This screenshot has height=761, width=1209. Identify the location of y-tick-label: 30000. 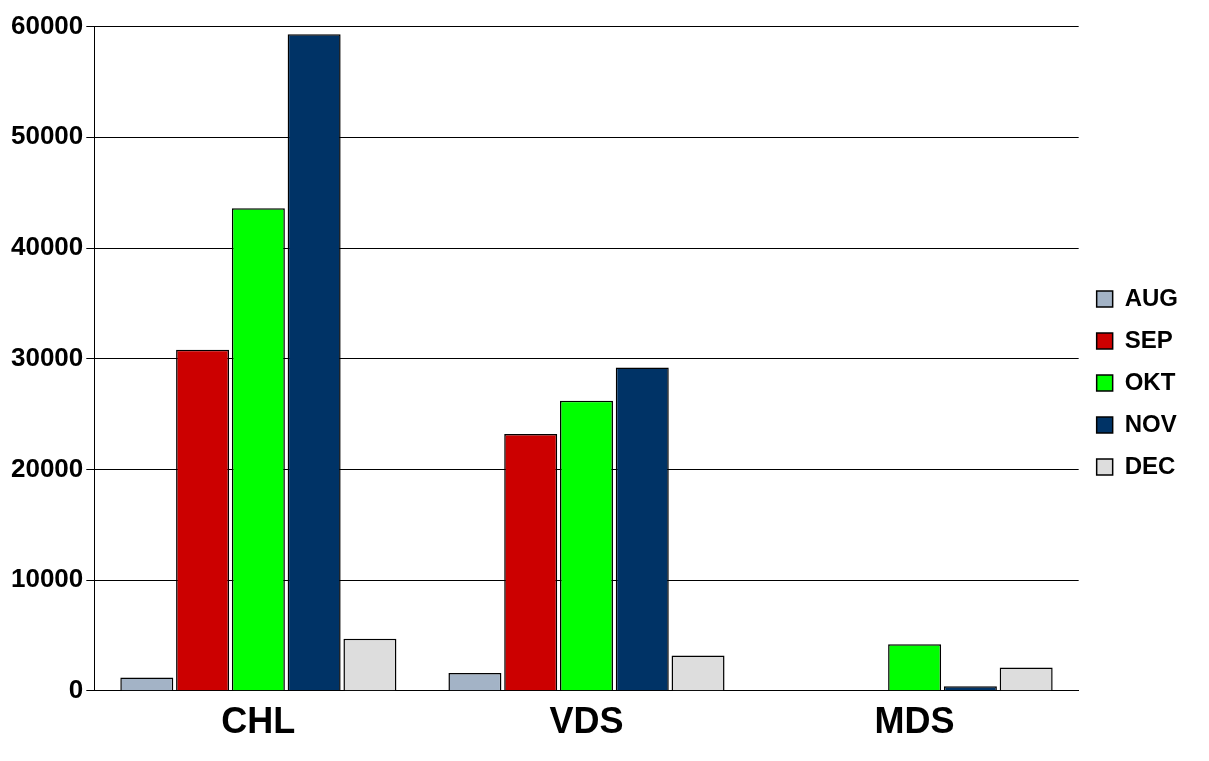
(47, 356).